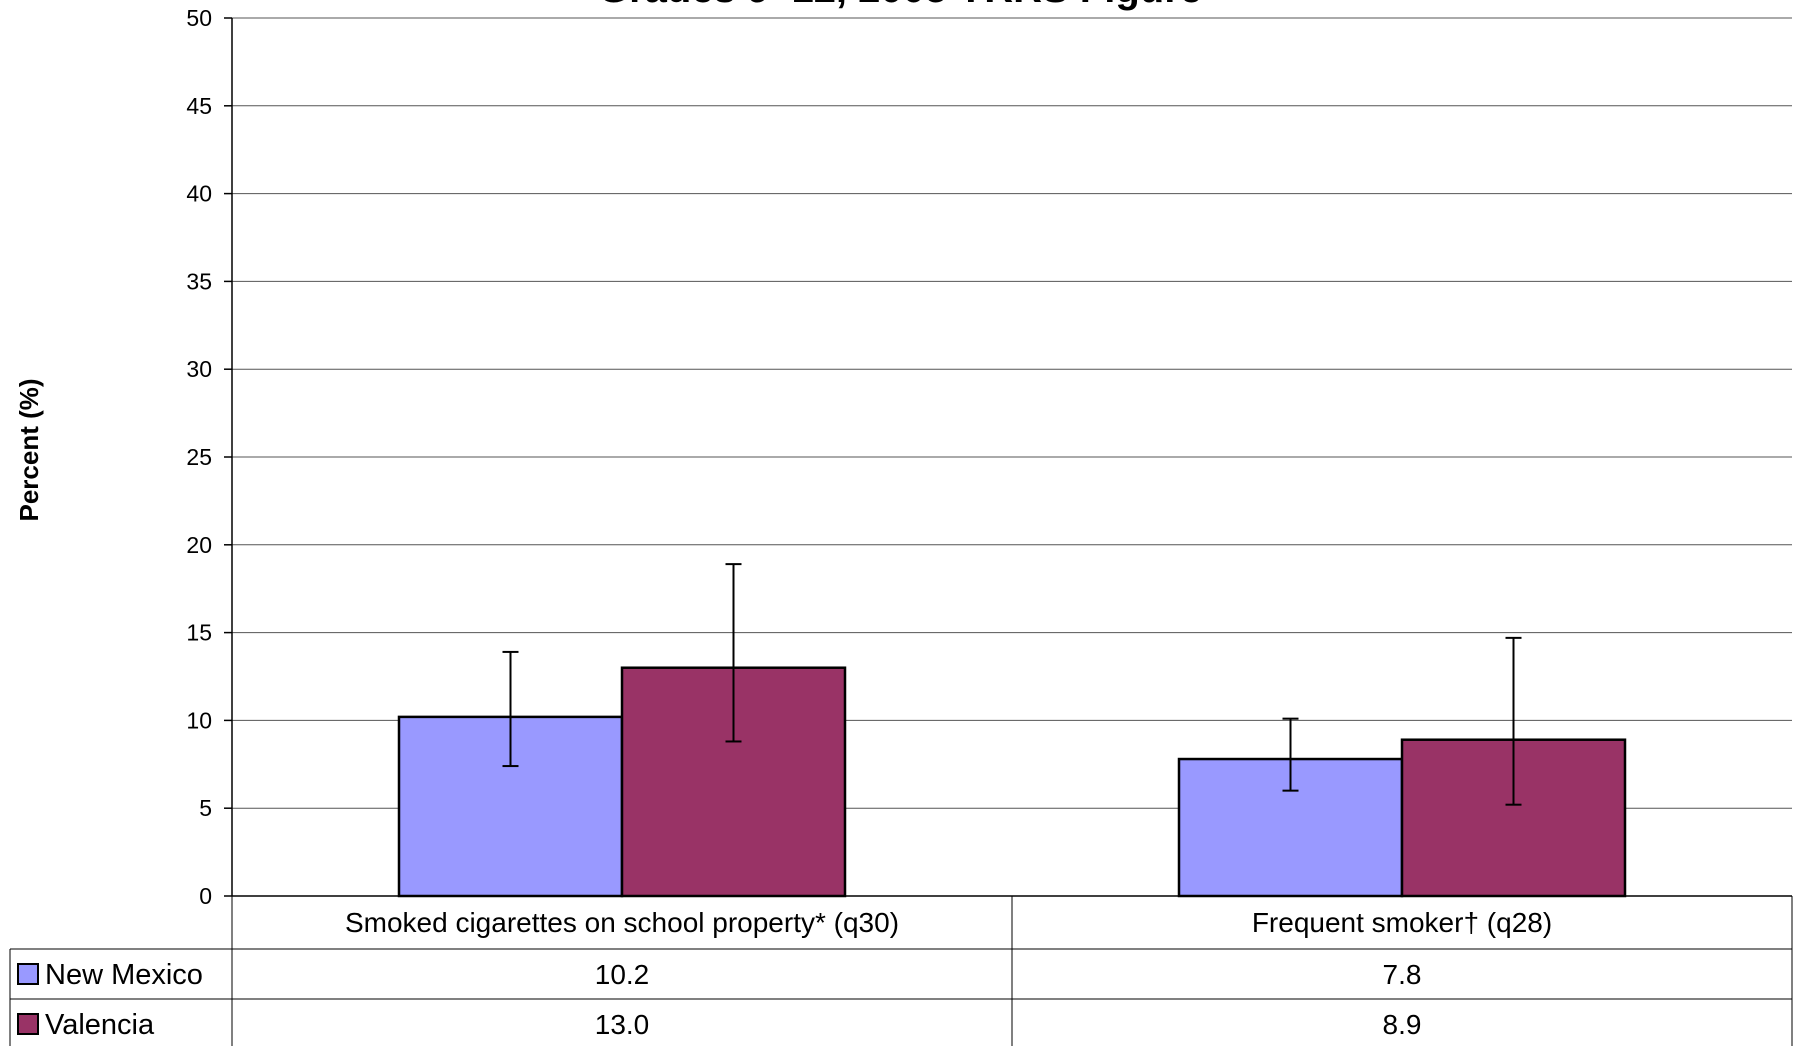 Image resolution: width=1793 pixels, height=1047 pixels. Describe the element at coordinates (100, 1025) in the screenshot. I see `legend-label: Valencia` at that location.